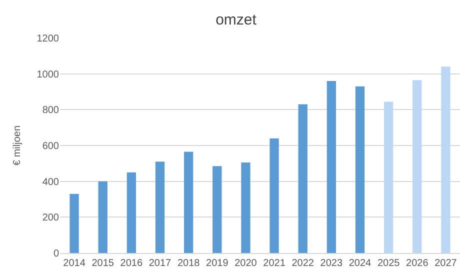  Describe the element at coordinates (51, 146) in the screenshot. I see `y-tick-label: 600` at that location.